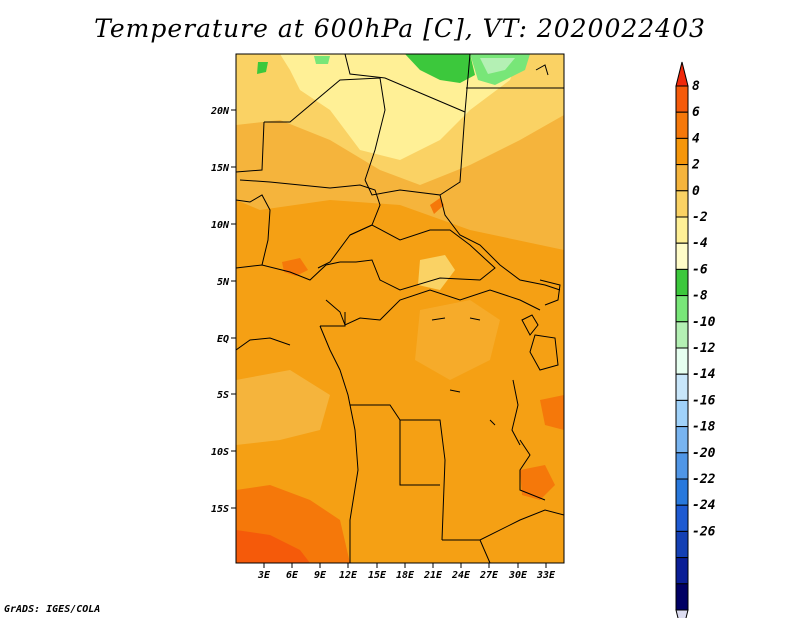  What do you see at coordinates (696, 191) in the screenshot?
I see `colorbar-label: 0` at bounding box center [696, 191].